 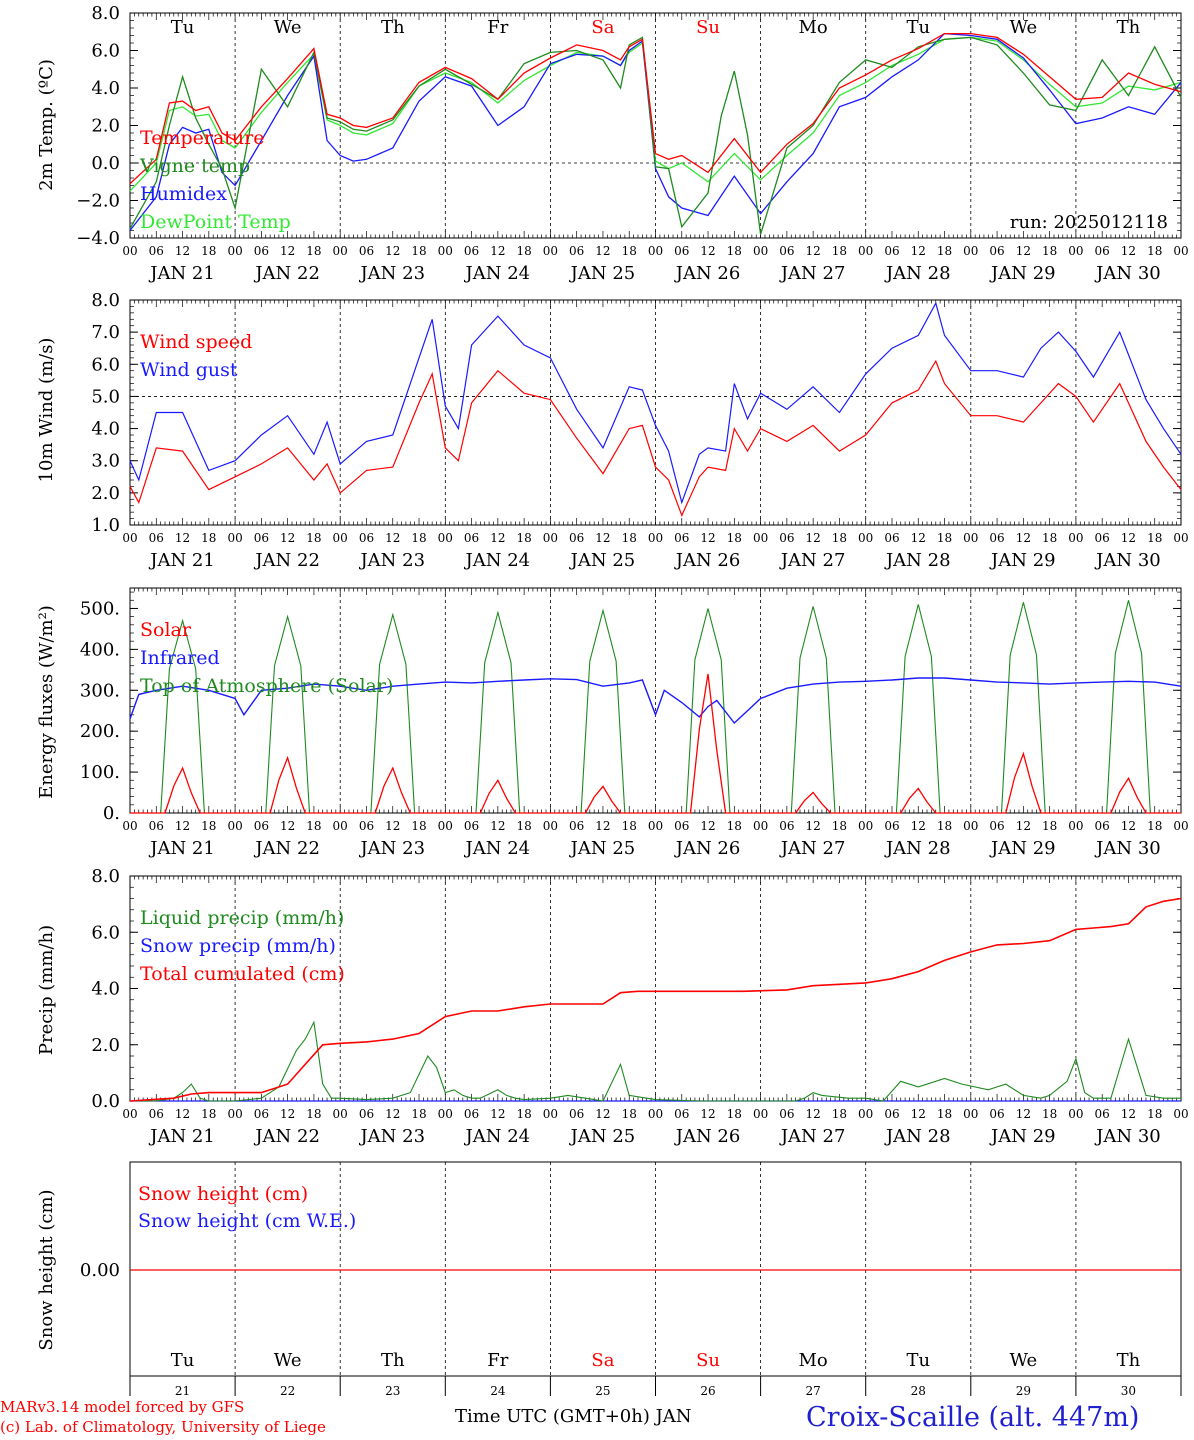 What do you see at coordinates (498, 1391) in the screenshot?
I see `day-number-label: 24` at bounding box center [498, 1391].